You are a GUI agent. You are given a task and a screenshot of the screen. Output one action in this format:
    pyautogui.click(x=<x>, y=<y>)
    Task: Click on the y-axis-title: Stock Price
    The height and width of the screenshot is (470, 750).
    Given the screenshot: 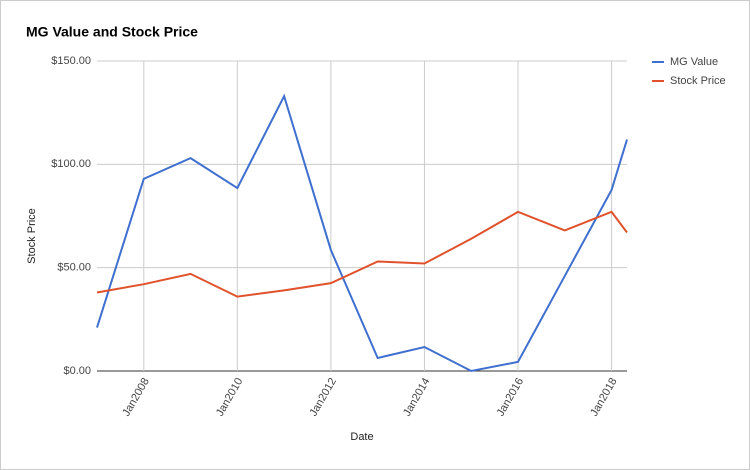 What is the action you would take?
    pyautogui.click(x=32, y=236)
    